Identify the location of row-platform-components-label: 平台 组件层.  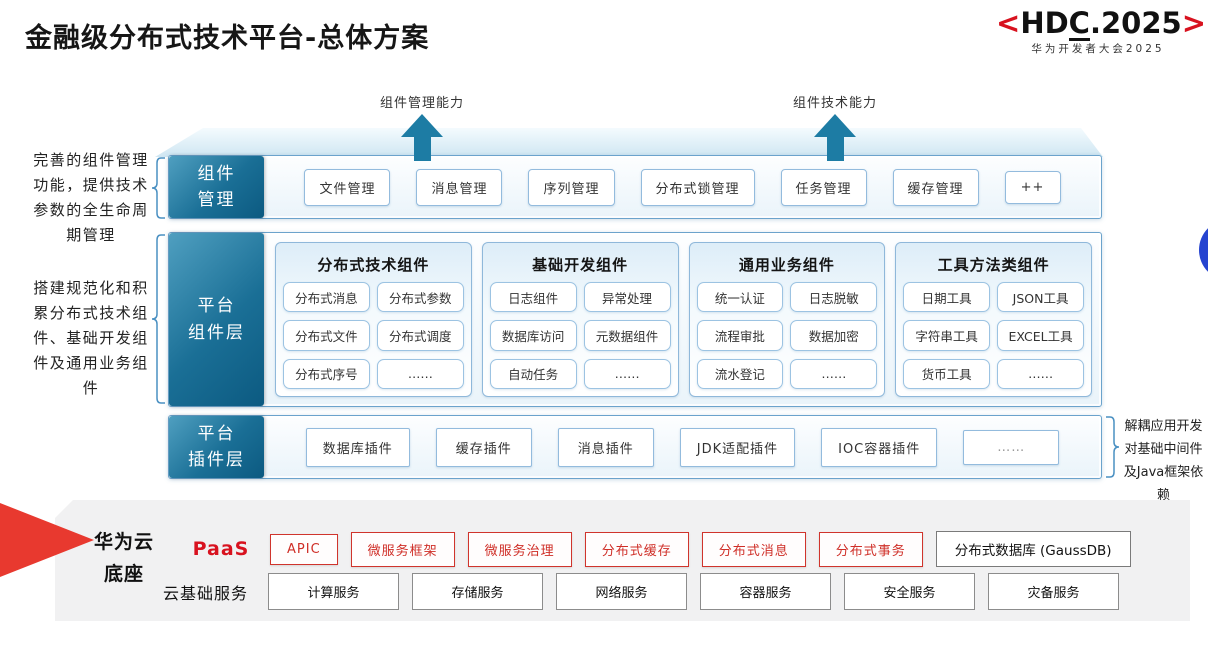
(216, 319).